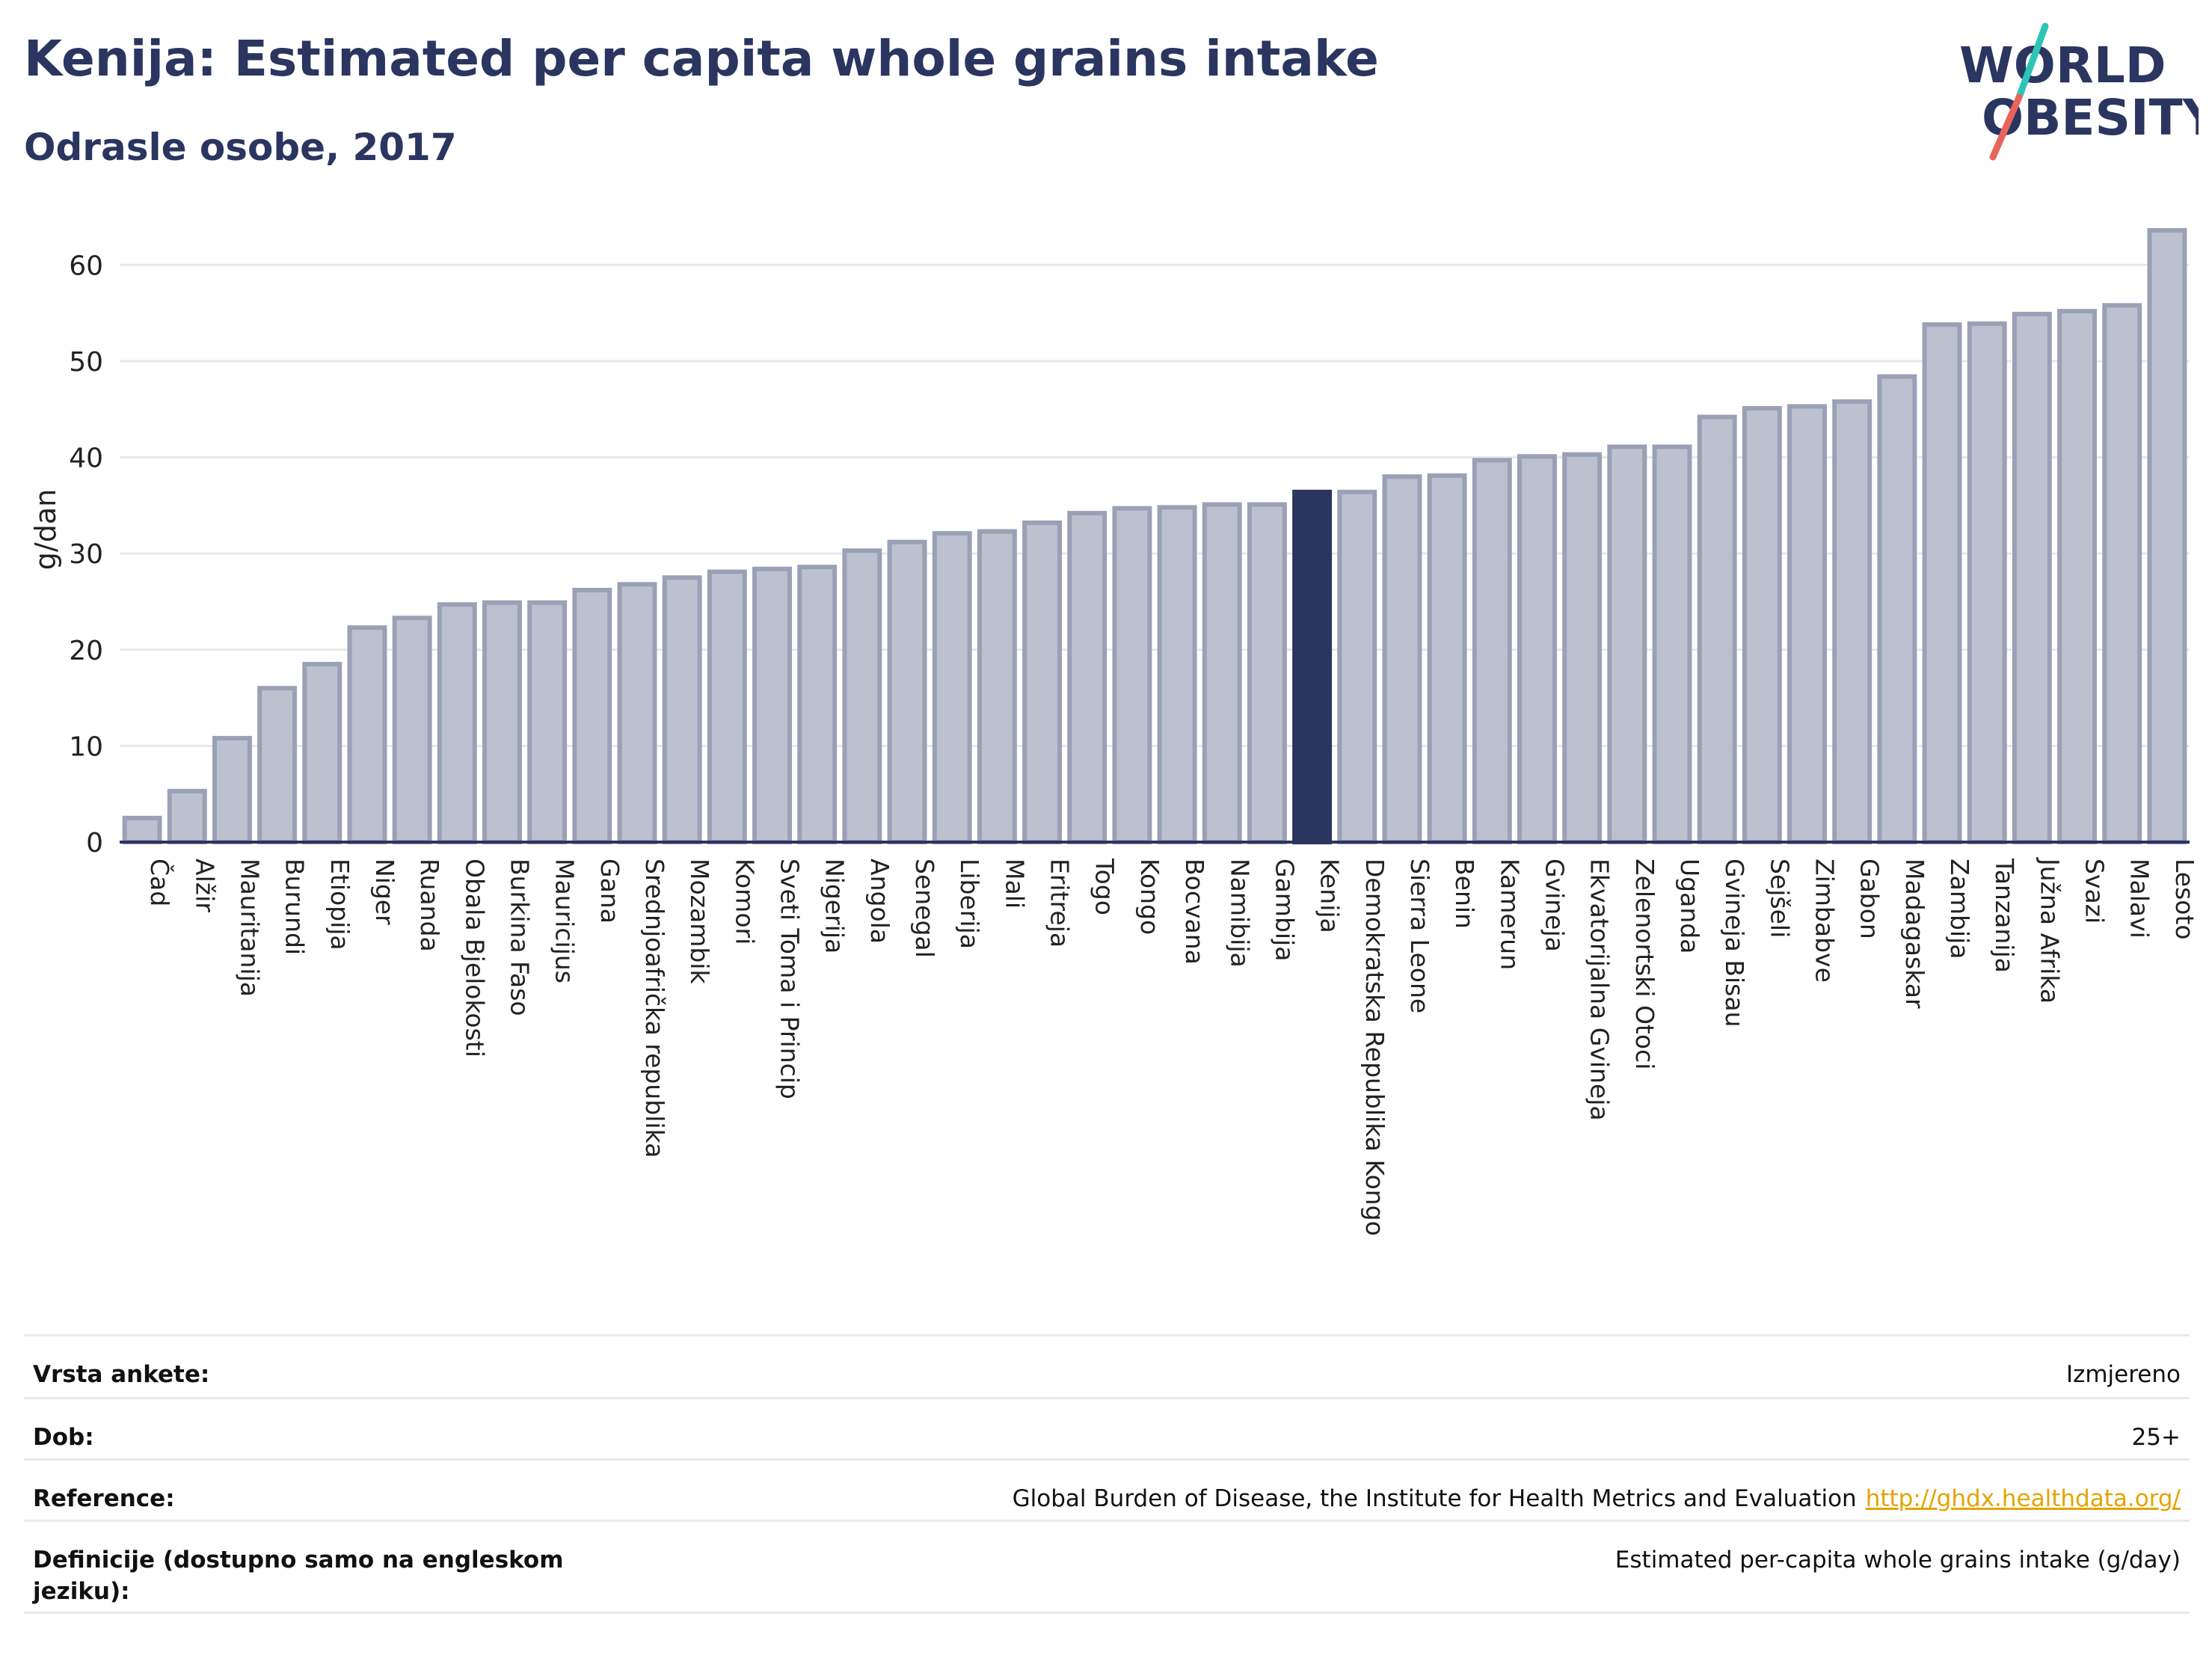 The height and width of the screenshot is (1655, 2212). Describe the element at coordinates (997, 687) in the screenshot. I see `bar-mali` at that location.